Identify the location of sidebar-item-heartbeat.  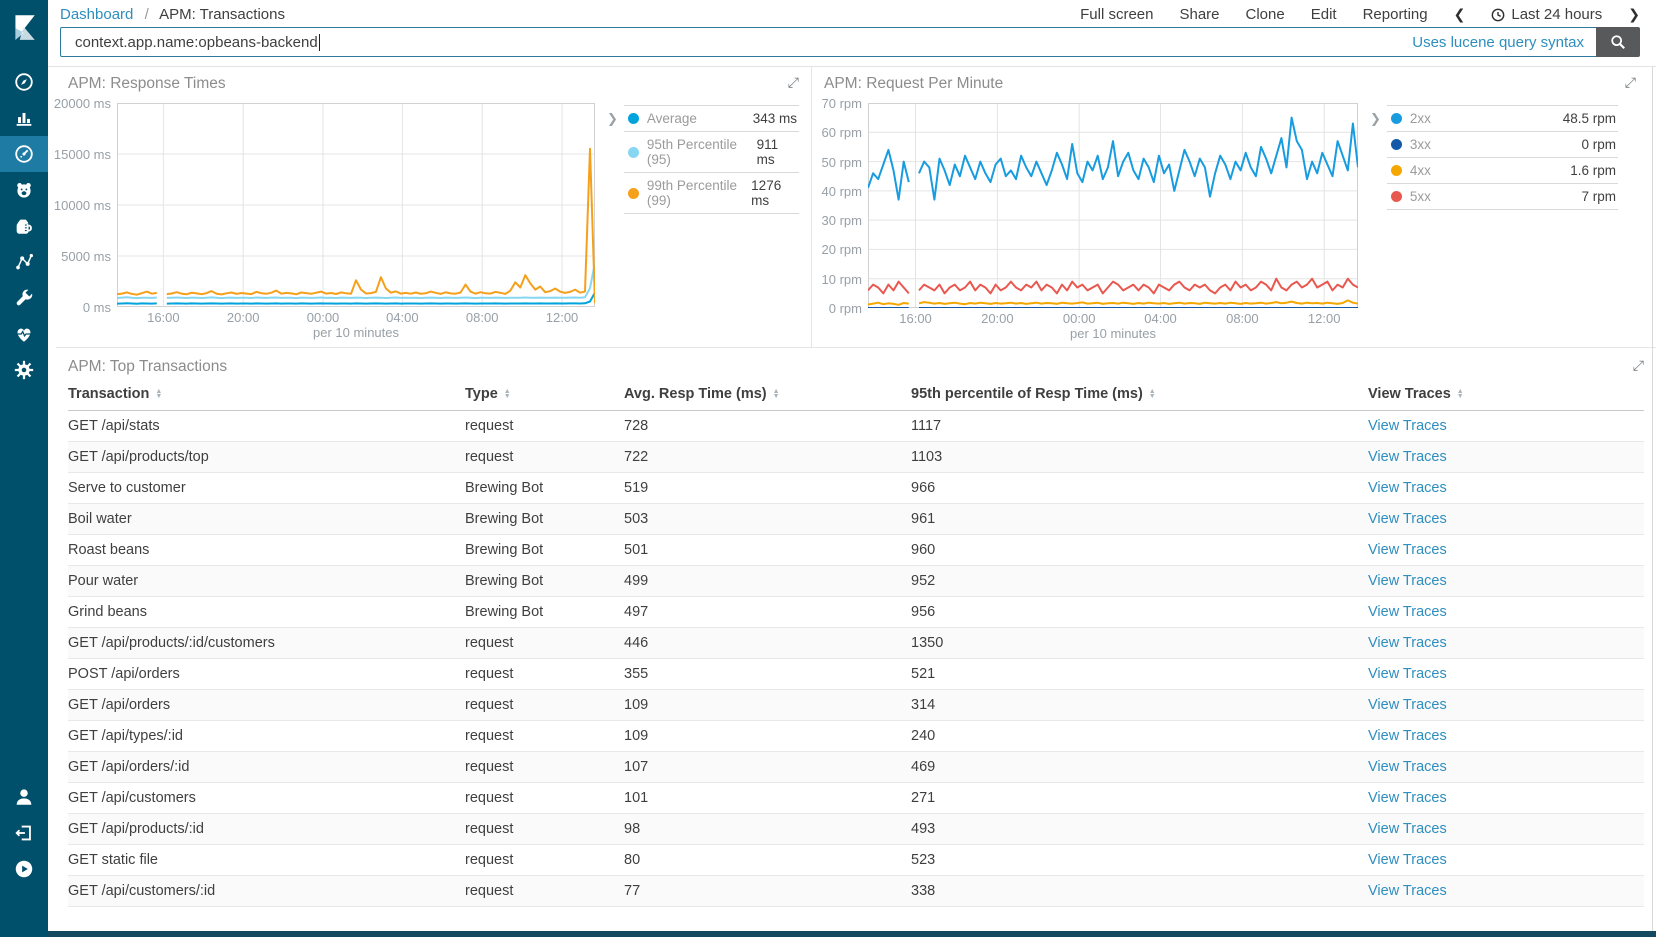
(24, 334).